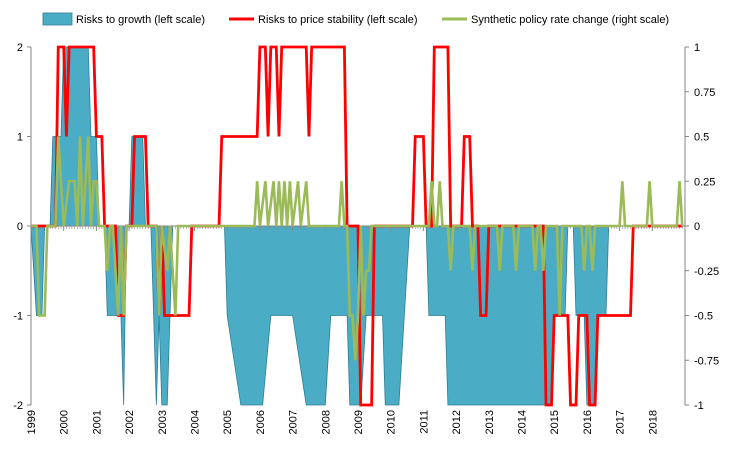 This screenshot has width=731, height=450. What do you see at coordinates (140, 20) in the screenshot?
I see `legend-label: Risks to growth (left scale)` at bounding box center [140, 20].